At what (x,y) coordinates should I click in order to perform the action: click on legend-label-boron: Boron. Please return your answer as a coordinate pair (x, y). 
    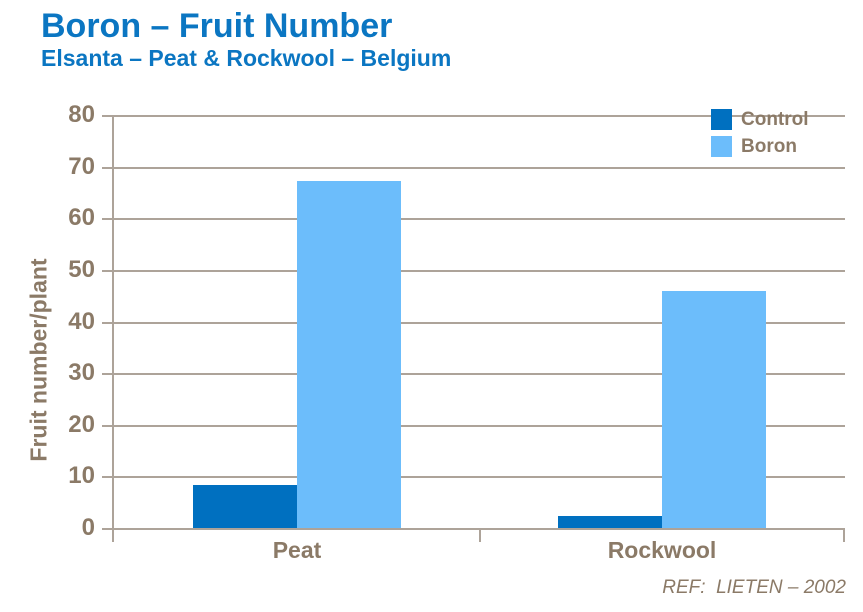
    Looking at the image, I should click on (769, 146).